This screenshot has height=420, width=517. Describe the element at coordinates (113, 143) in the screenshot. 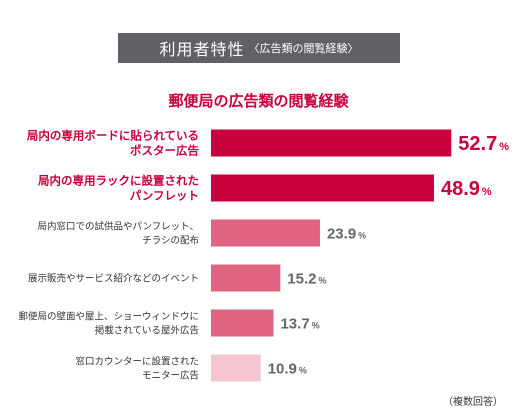

I see `category-label-1: 局内の専用ボードに貼られているポスター広告` at that location.